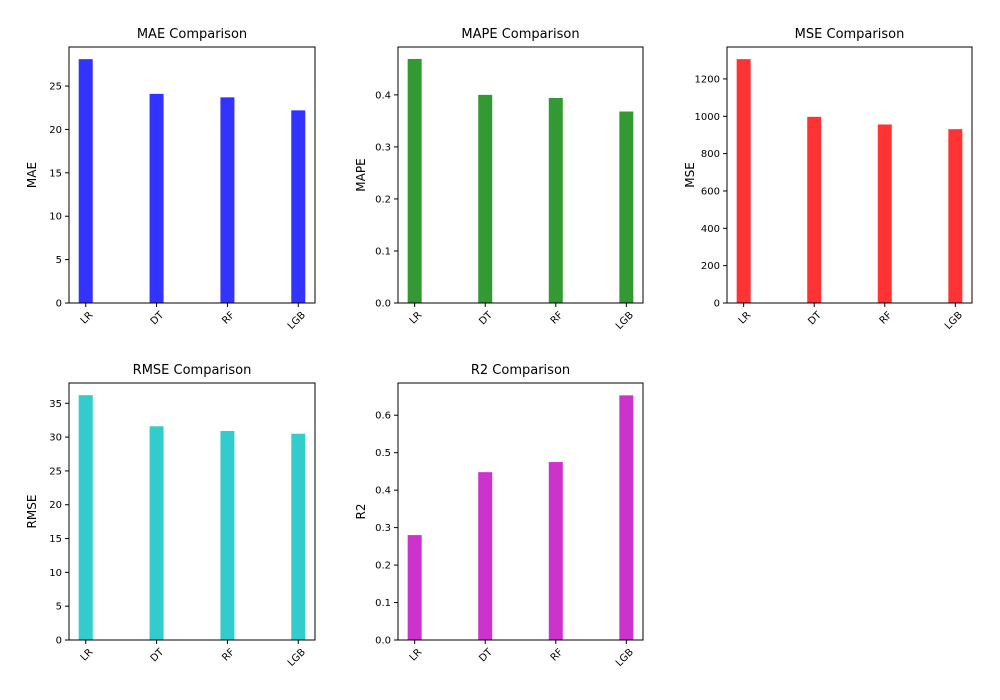  What do you see at coordinates (707, 117) in the screenshot?
I see `y-tick-label: 1000` at bounding box center [707, 117].